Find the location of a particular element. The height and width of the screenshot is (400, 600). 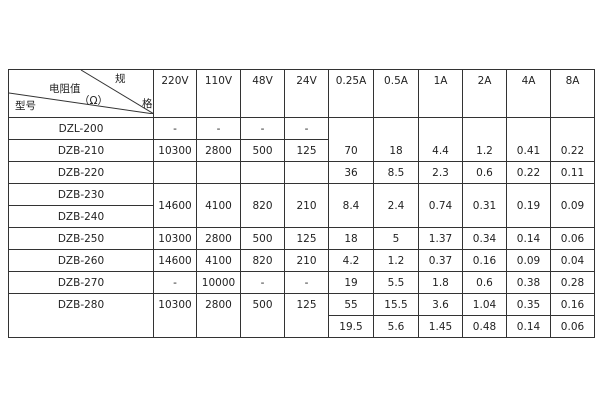

model-cell: DZB-250 is located at coordinates (81, 238).